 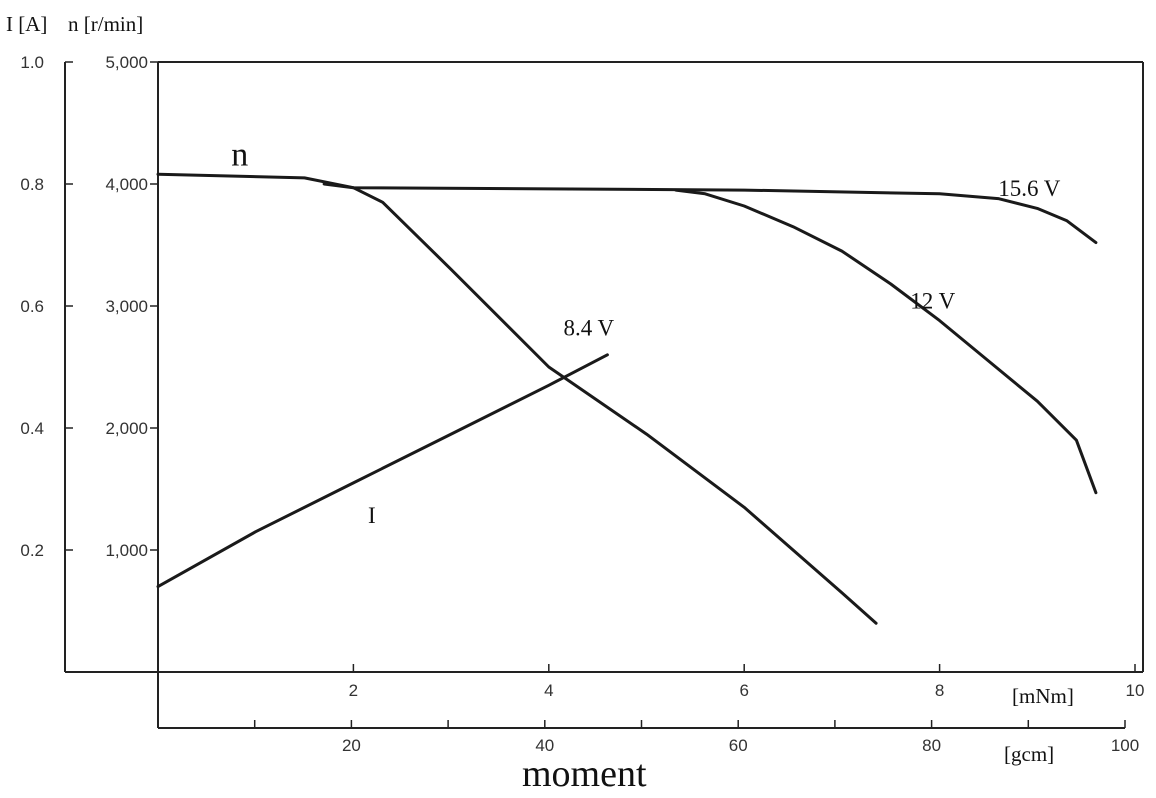 I want to click on series-line-i, so click(x=382, y=471).